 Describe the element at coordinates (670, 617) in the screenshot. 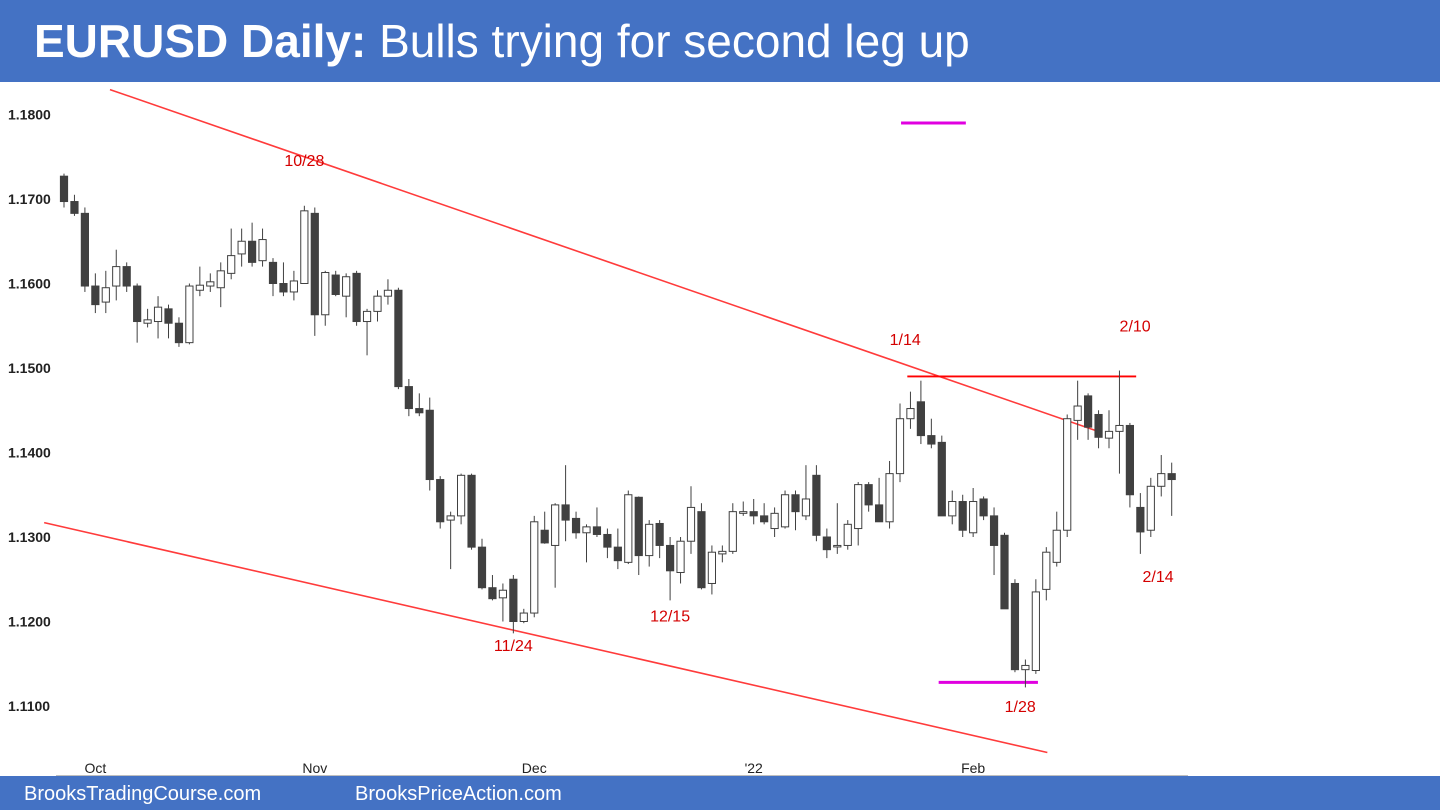

I see `date-annotation: 12/15` at that location.